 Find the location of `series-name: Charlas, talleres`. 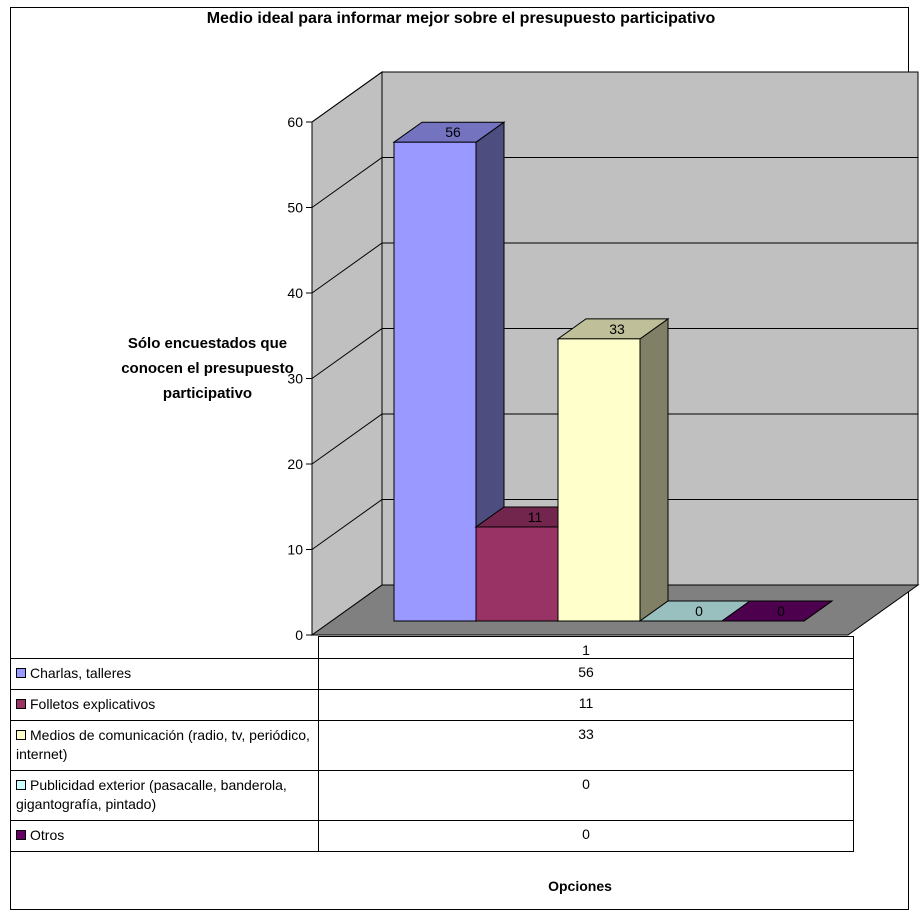

series-name: Charlas, talleres is located at coordinates (81, 673).